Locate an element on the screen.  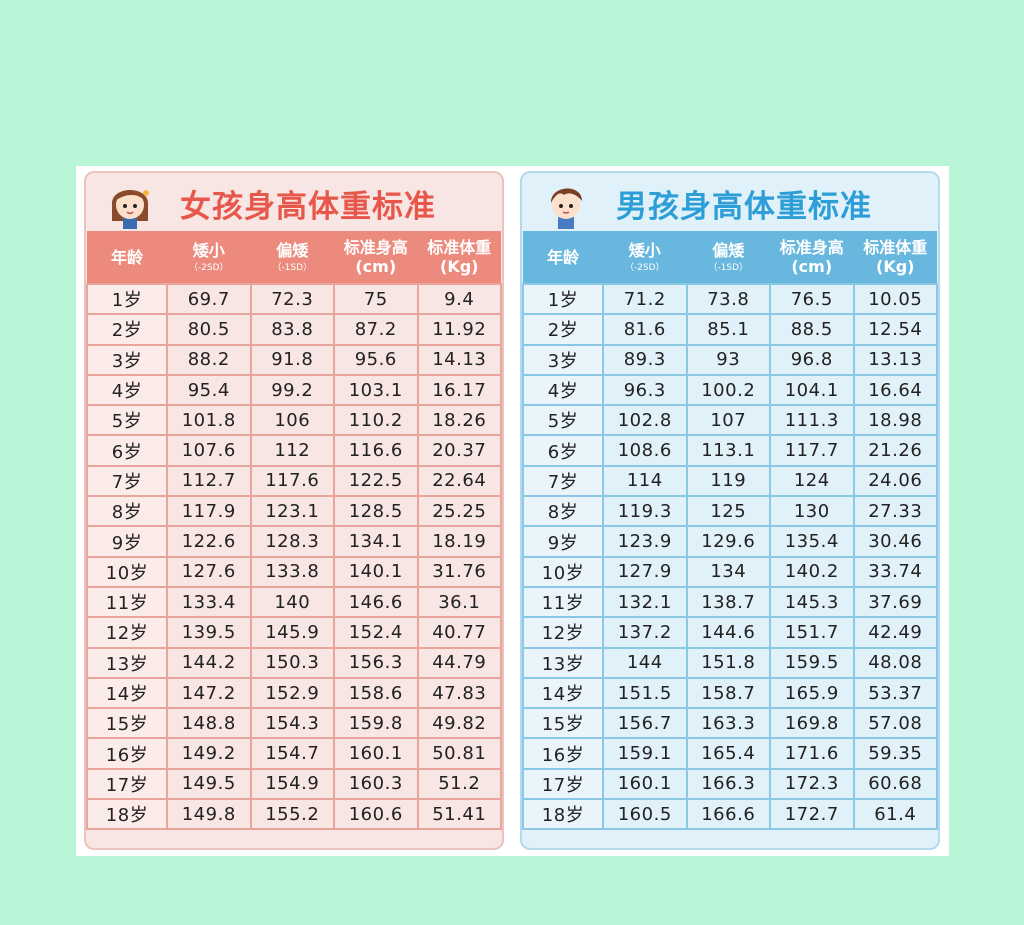
girl-value-cell: 148.8 is located at coordinates (209, 723).